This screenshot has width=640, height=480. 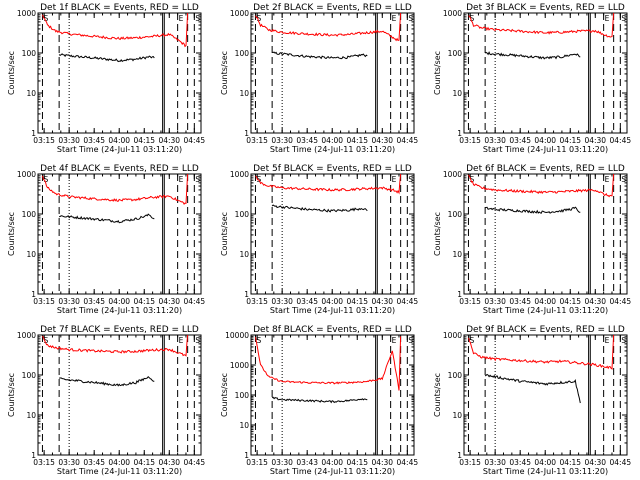 What do you see at coordinates (545, 8) in the screenshot?
I see `chart-title: Det 3f BLACK = Events, RED = LLD` at bounding box center [545, 8].